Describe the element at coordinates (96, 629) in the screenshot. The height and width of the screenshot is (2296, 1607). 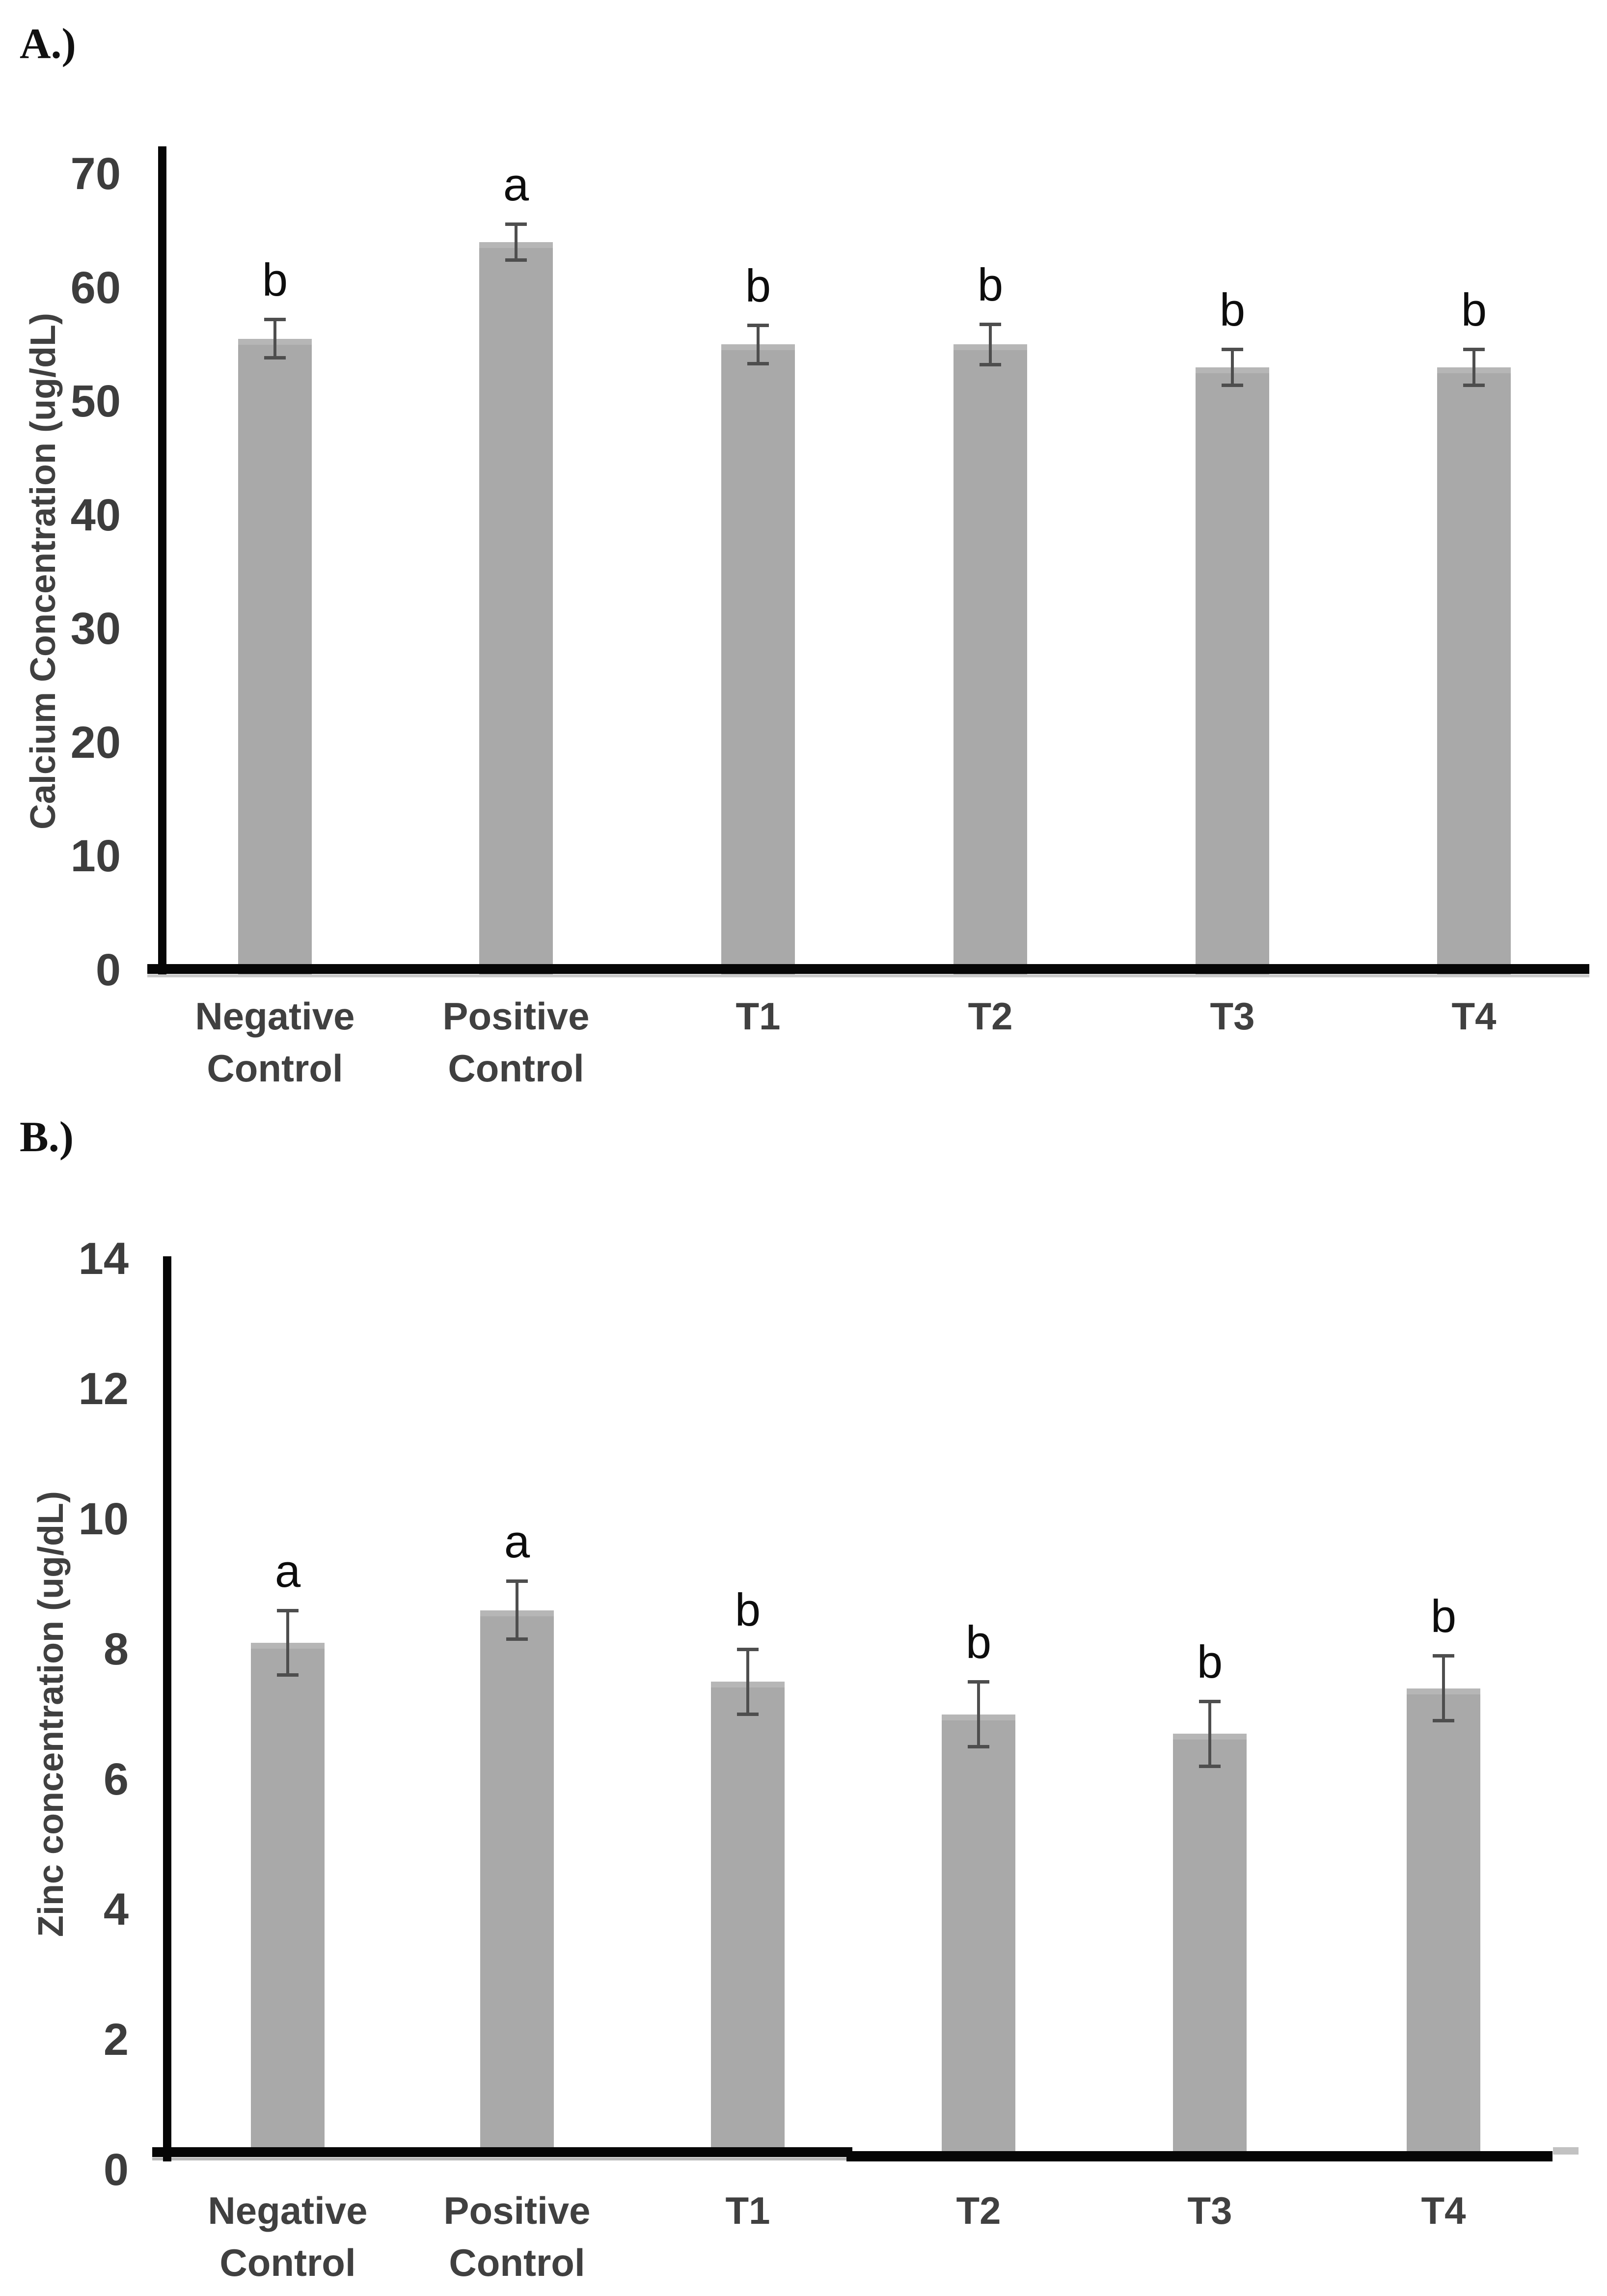
I see `y-tick-label: 30` at that location.